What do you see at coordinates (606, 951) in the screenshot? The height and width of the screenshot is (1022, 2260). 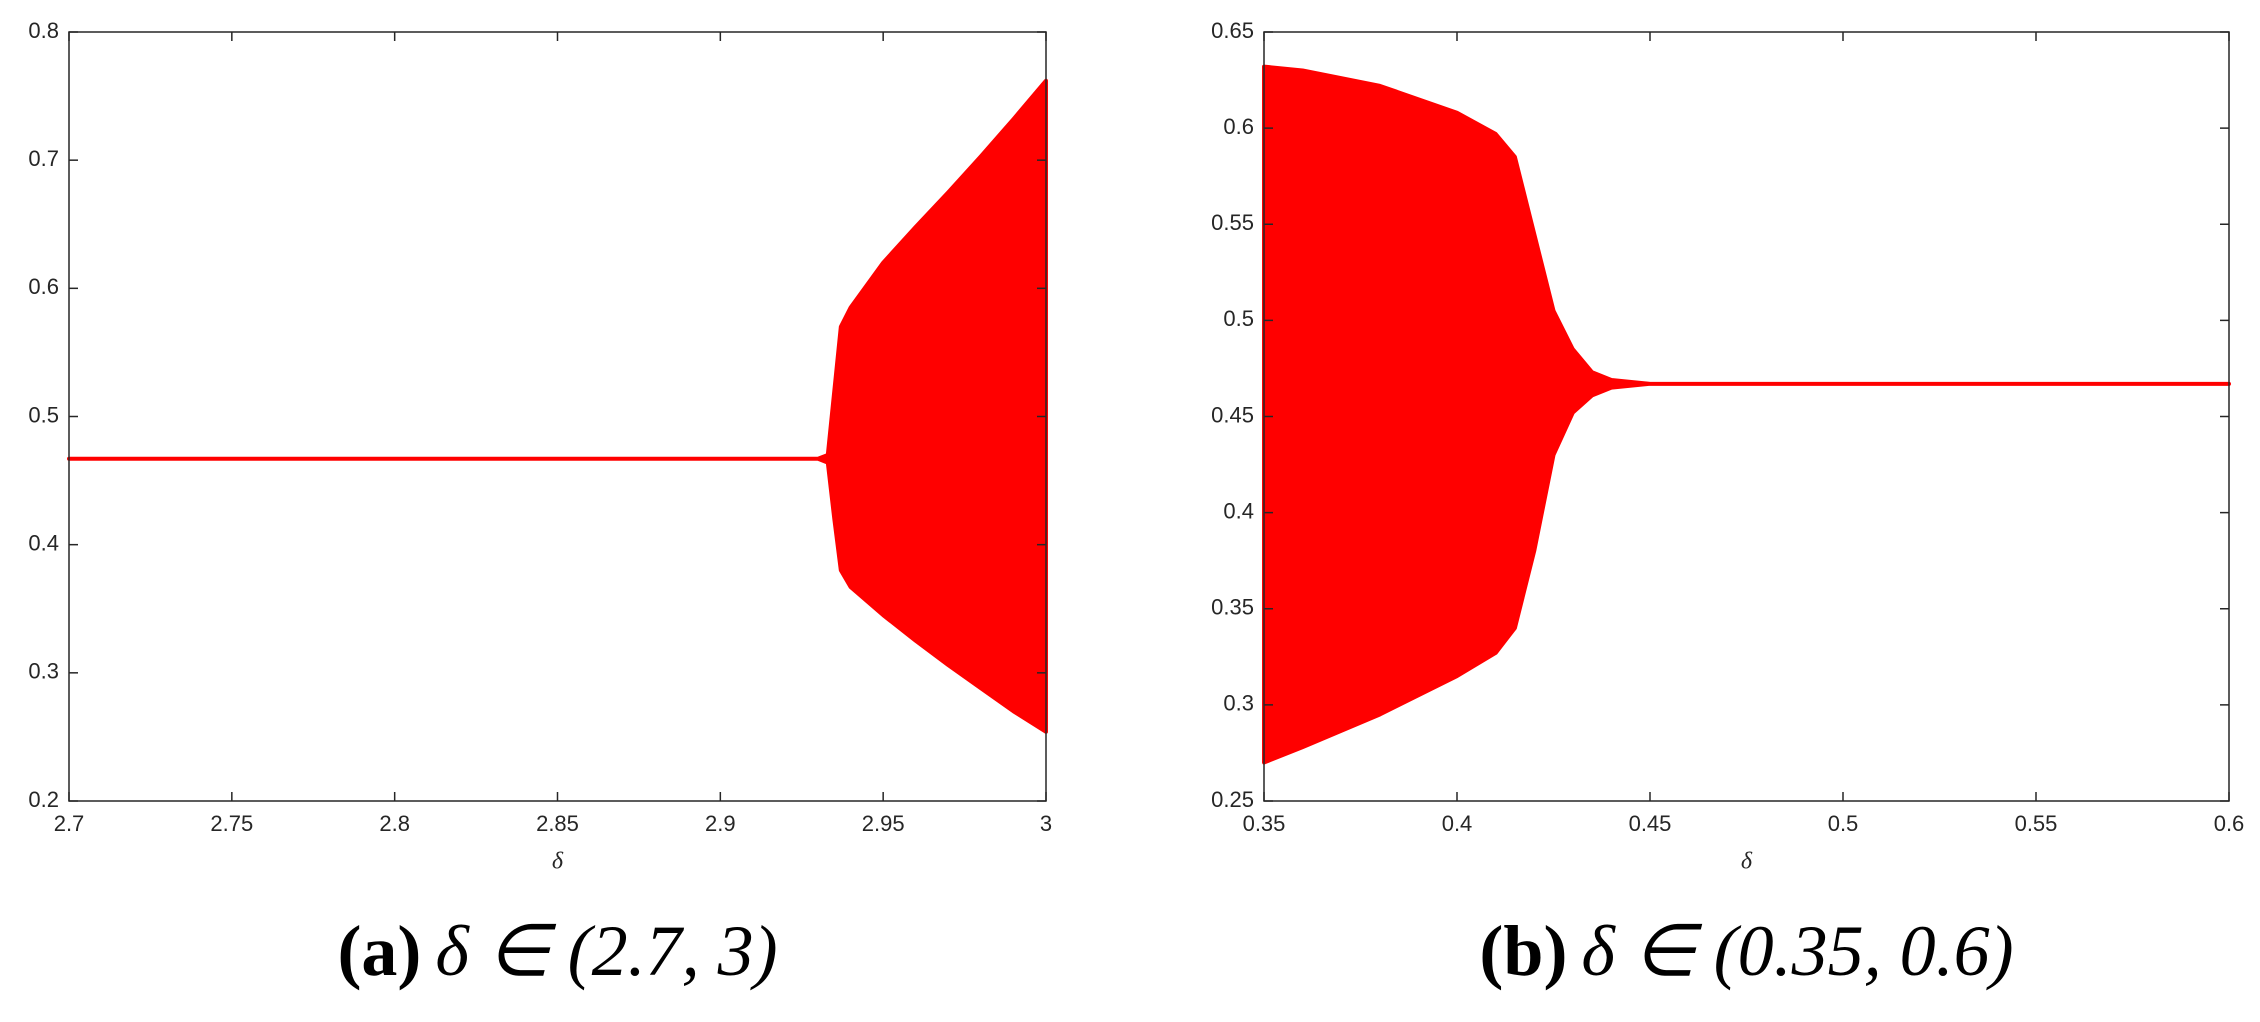 I see `caption-text: δ ∈ (2.7, 3)` at bounding box center [606, 951].